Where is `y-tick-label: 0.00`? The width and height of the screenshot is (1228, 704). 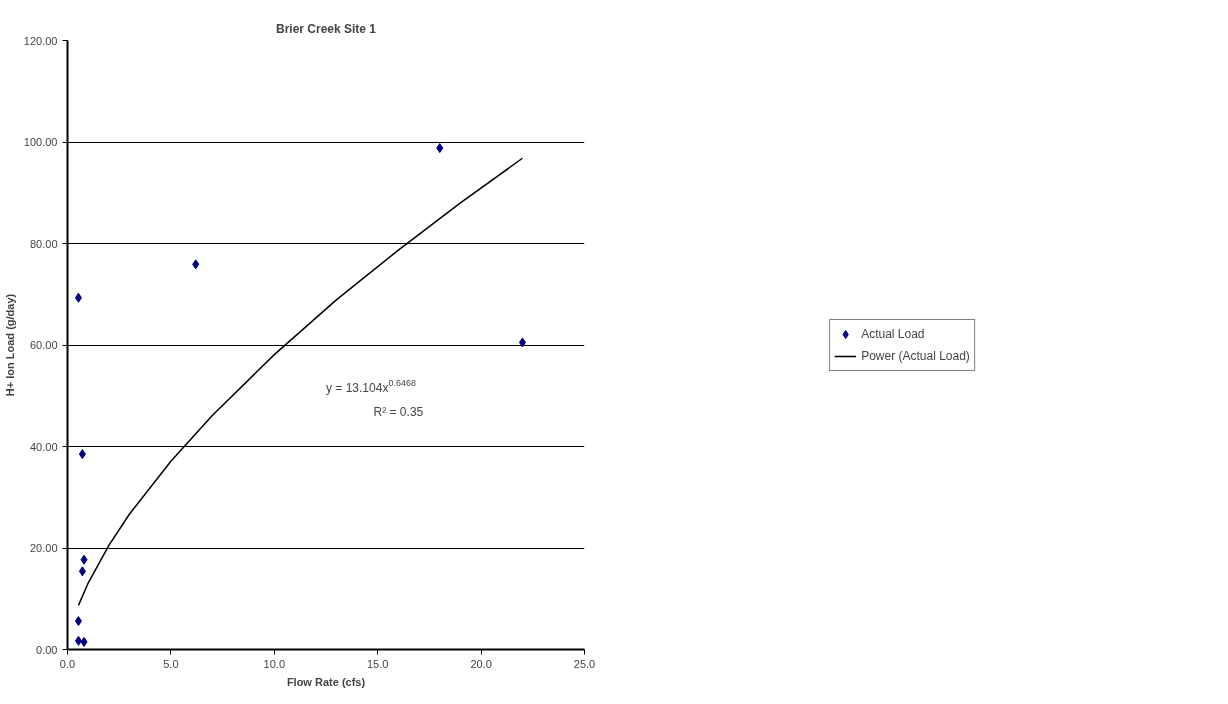 y-tick-label: 0.00 is located at coordinates (47, 649).